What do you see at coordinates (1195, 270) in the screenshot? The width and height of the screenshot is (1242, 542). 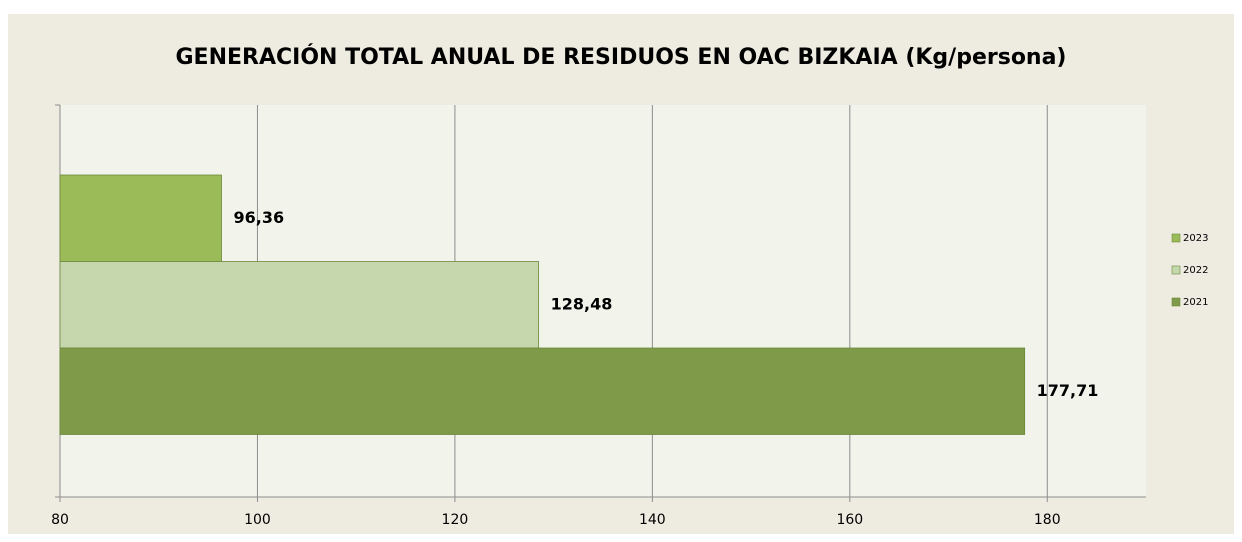 I see `legend-label: 2022` at bounding box center [1195, 270].